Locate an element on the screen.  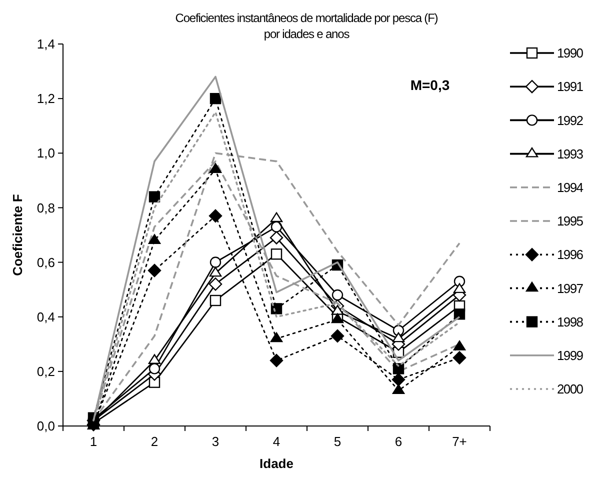
y-tick-label: 0,2 is located at coordinates (45, 371).